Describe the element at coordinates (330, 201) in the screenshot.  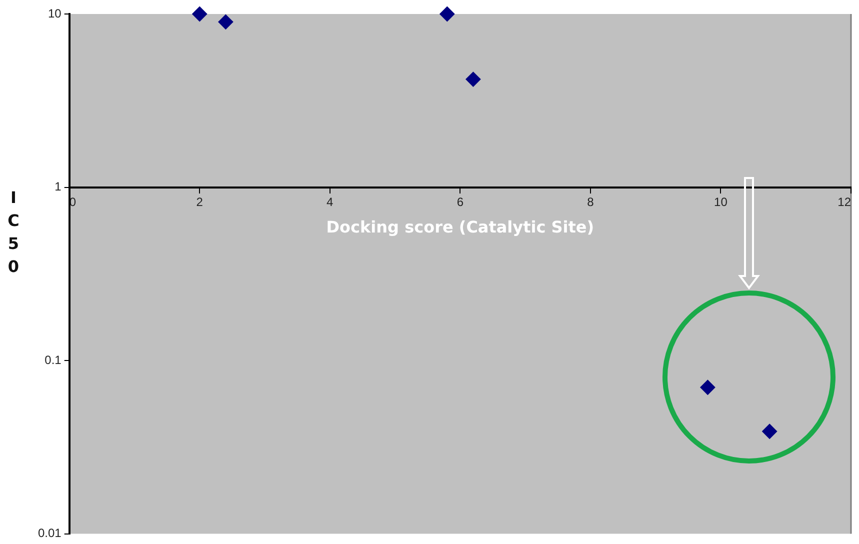
I see `x-tick-label: 4` at that location.